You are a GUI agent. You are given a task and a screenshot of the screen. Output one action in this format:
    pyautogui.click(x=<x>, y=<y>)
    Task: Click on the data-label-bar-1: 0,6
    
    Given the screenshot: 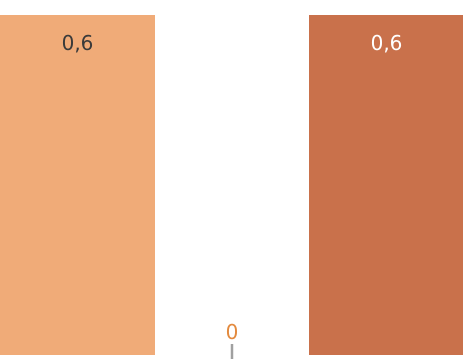 What is the action you would take?
    pyautogui.click(x=78, y=43)
    